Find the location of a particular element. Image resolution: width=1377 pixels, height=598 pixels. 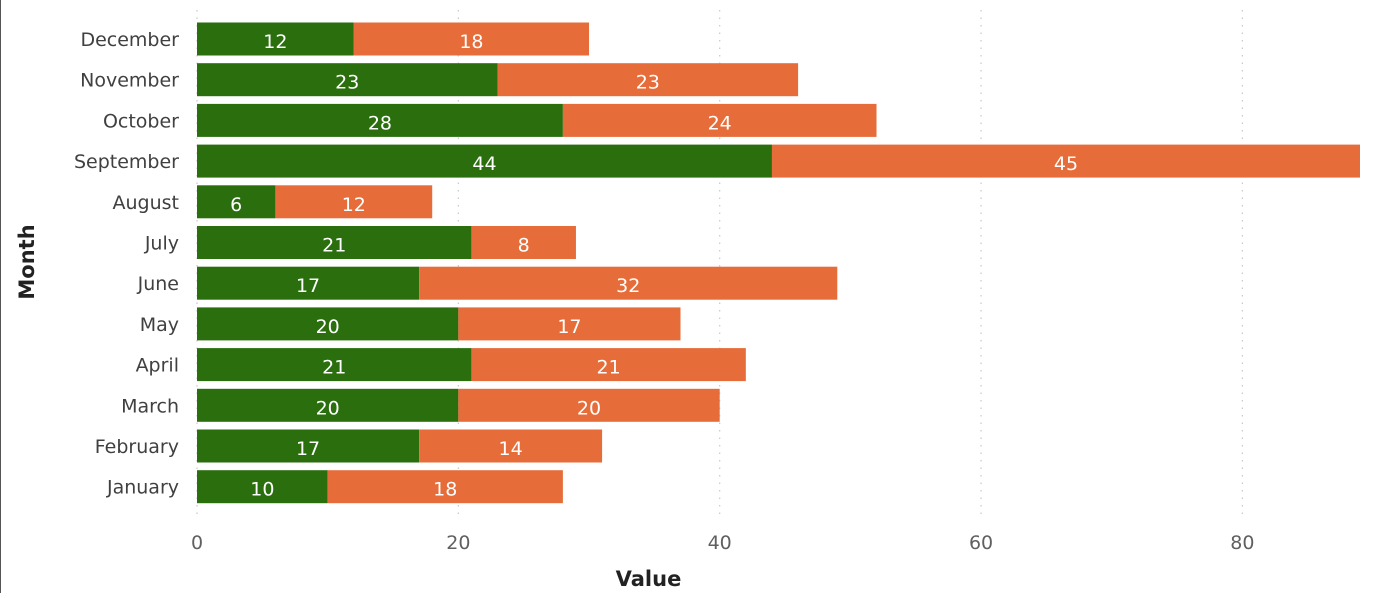

x-tick-label: 0 is located at coordinates (197, 543).